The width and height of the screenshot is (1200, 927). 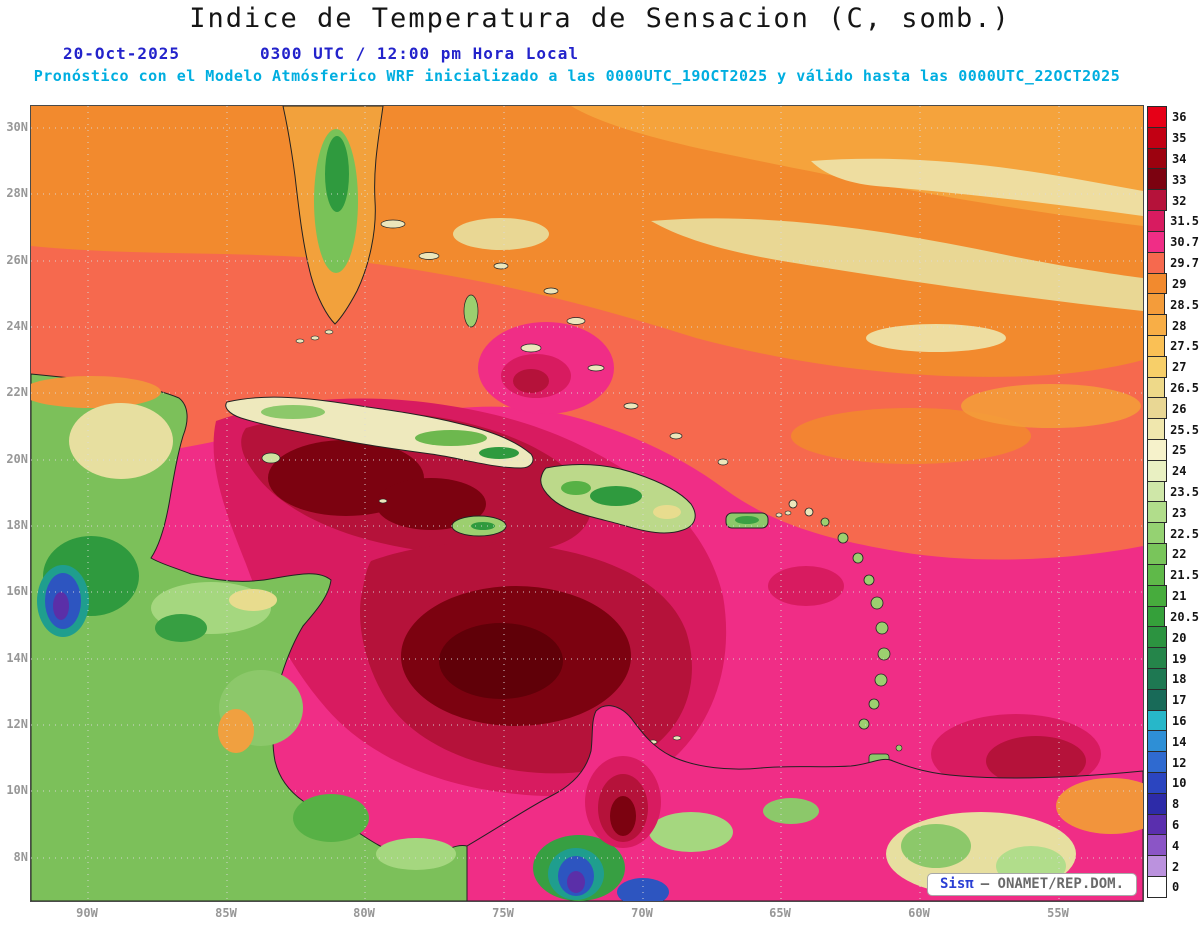 What do you see at coordinates (1176, 845) in the screenshot?
I see `legend-value: 4` at bounding box center [1176, 845].